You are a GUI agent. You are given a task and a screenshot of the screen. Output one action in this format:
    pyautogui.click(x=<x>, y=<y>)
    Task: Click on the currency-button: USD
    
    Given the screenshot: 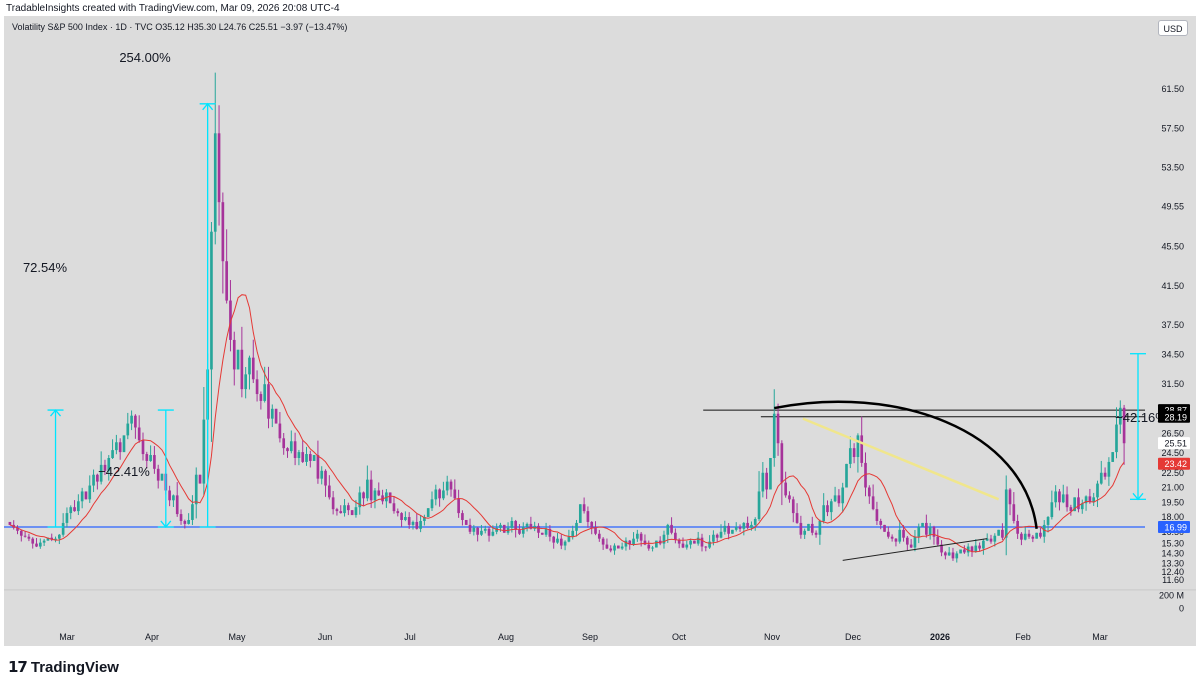 What is the action you would take?
    pyautogui.click(x=1173, y=28)
    